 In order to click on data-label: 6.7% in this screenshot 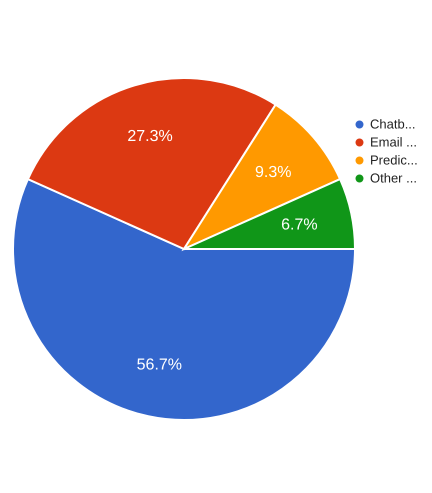, I will do `click(299, 225)`.